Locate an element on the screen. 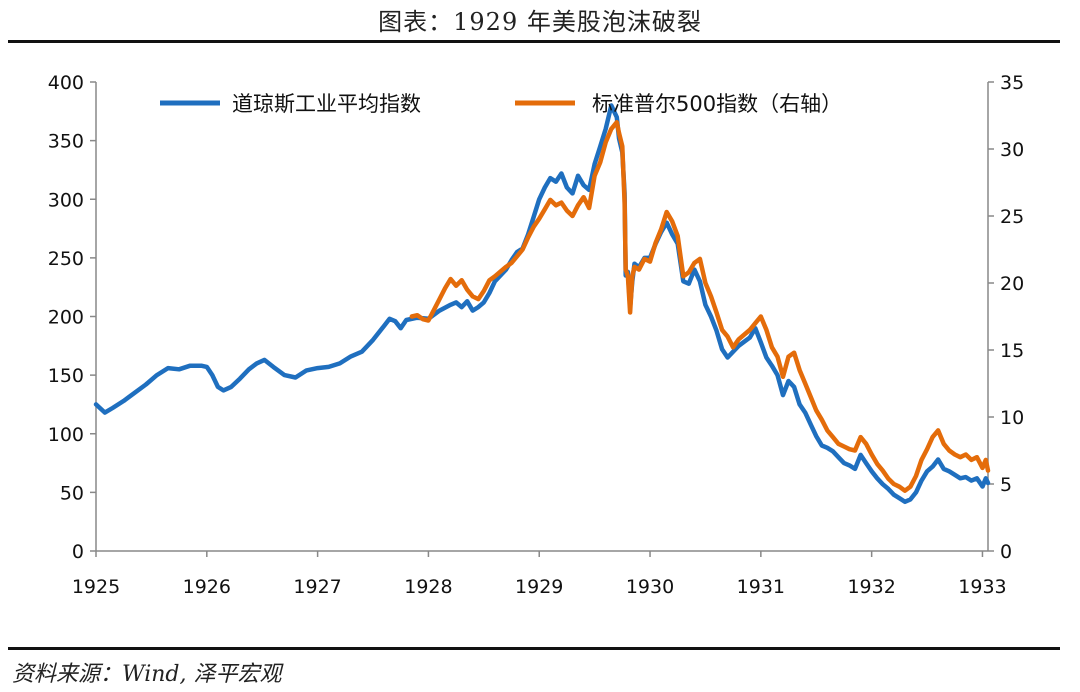  y-left-tick-label: 250 is located at coordinates (66, 259).